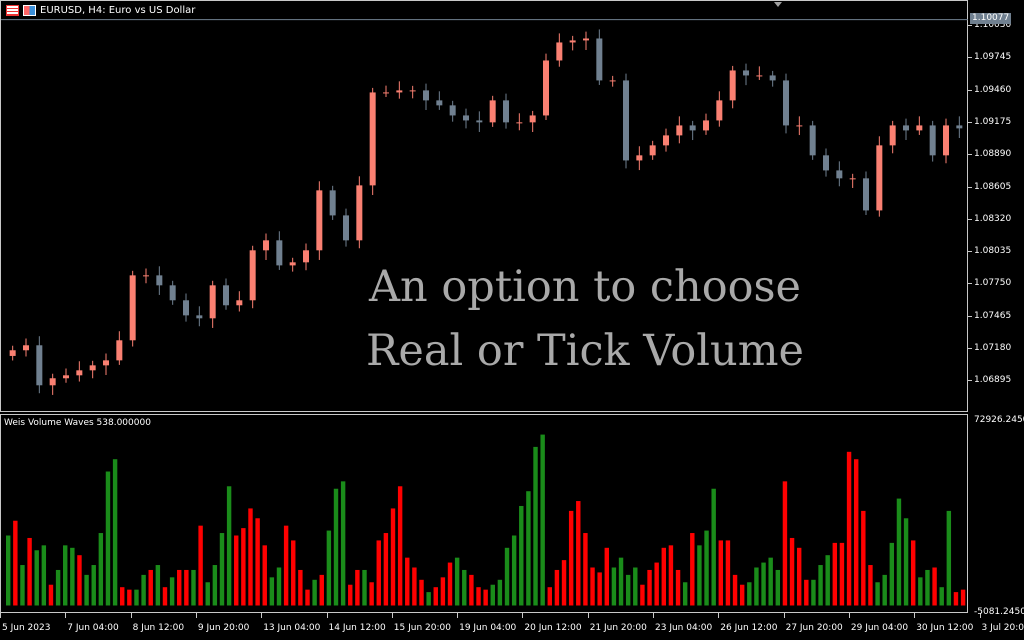 This screenshot has width=1024, height=640. I want to click on indicator-max-label: 72926.2450, so click(999, 420).